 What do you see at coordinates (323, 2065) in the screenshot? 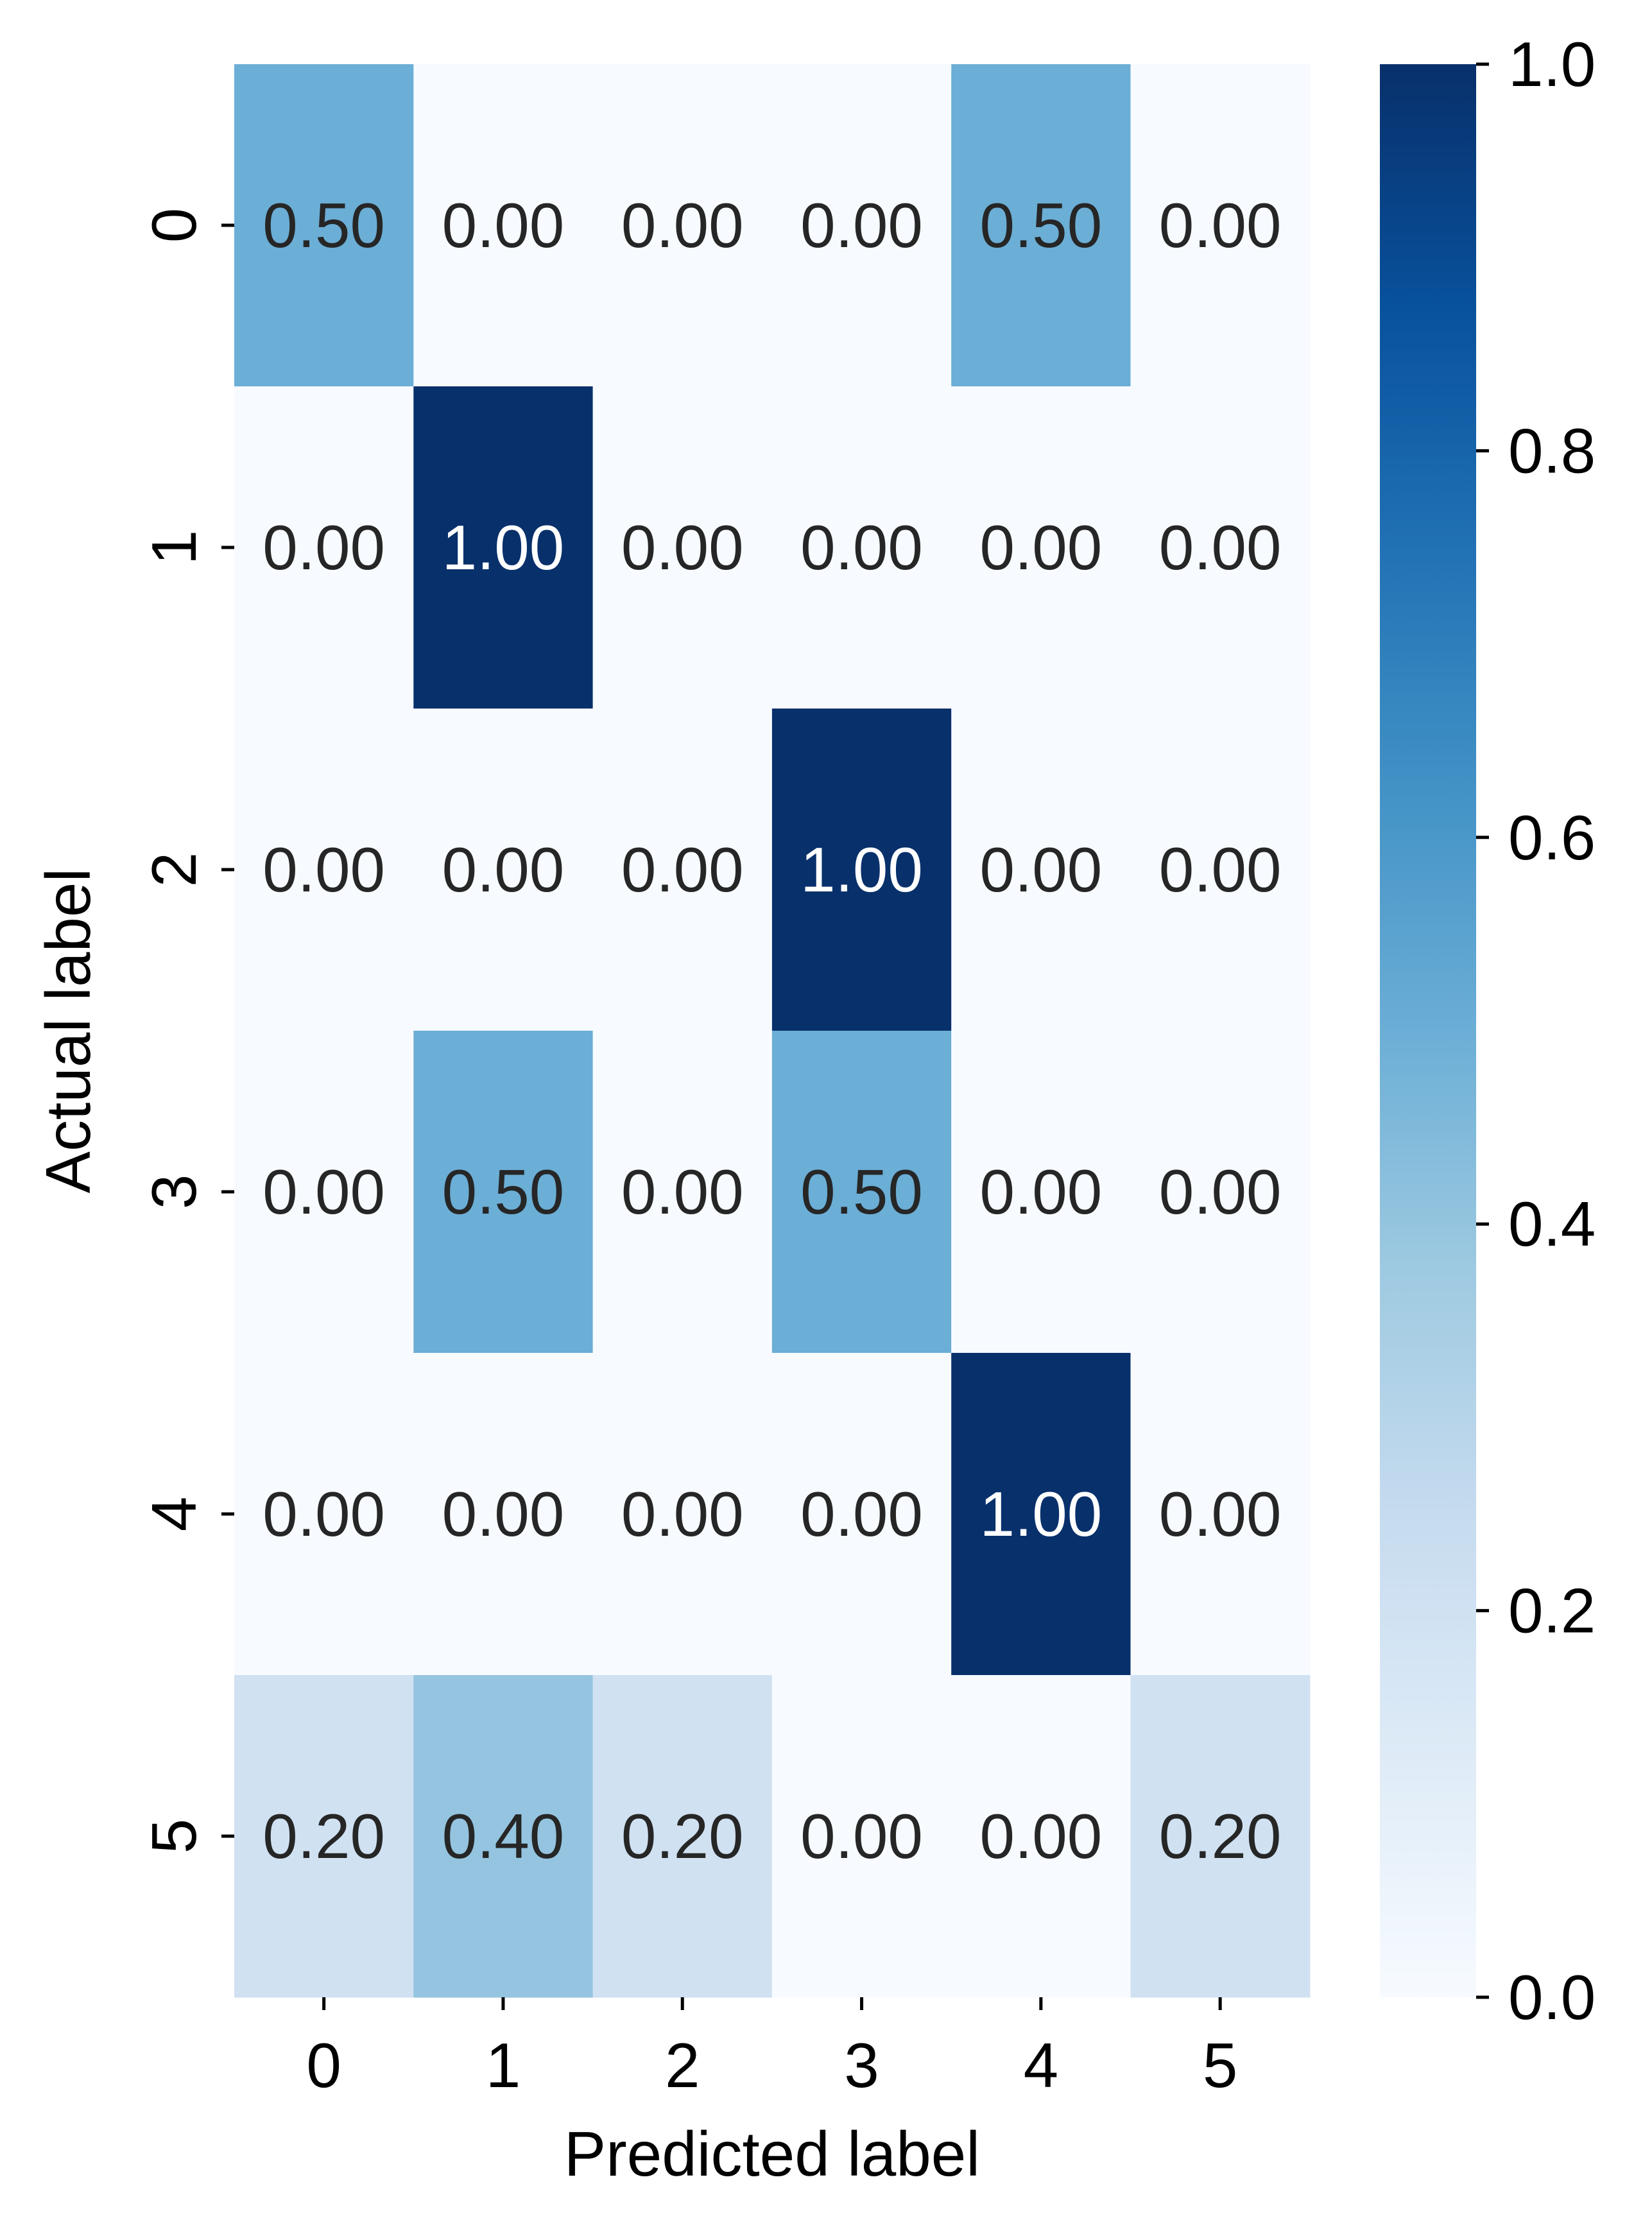
I see `x-tick-label: 0` at bounding box center [323, 2065].